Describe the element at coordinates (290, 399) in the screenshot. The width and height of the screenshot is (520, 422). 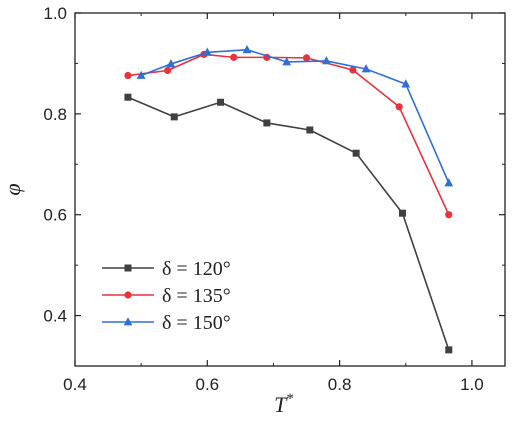
I see `x-axis-label-superscript: *` at that location.